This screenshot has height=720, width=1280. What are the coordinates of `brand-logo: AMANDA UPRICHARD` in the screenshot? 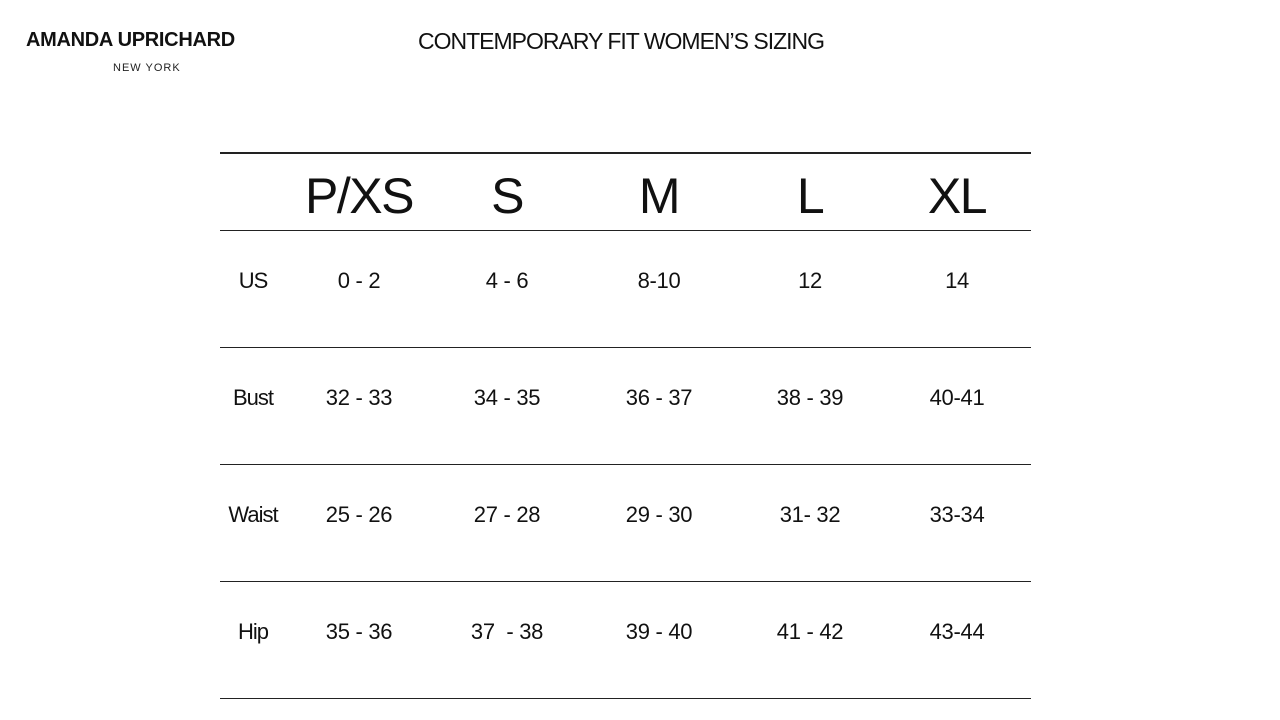 It's located at (130, 40).